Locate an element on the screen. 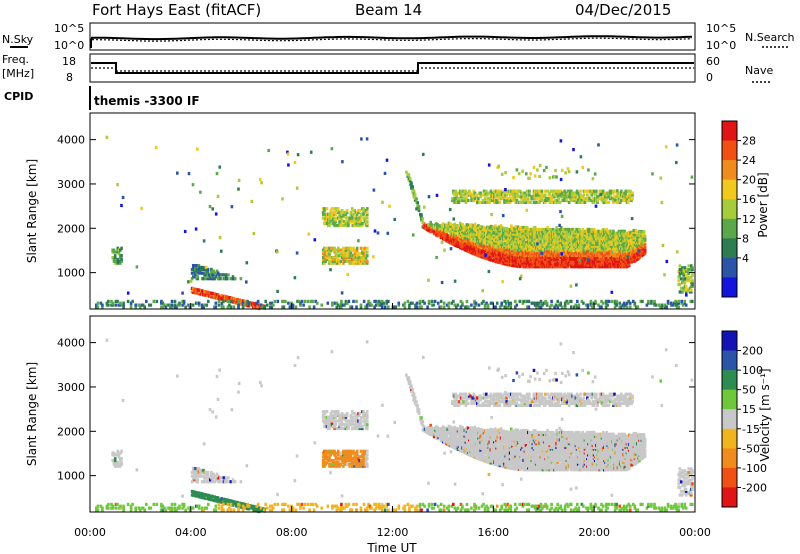  velocity-cell is located at coordinates (451, 427).